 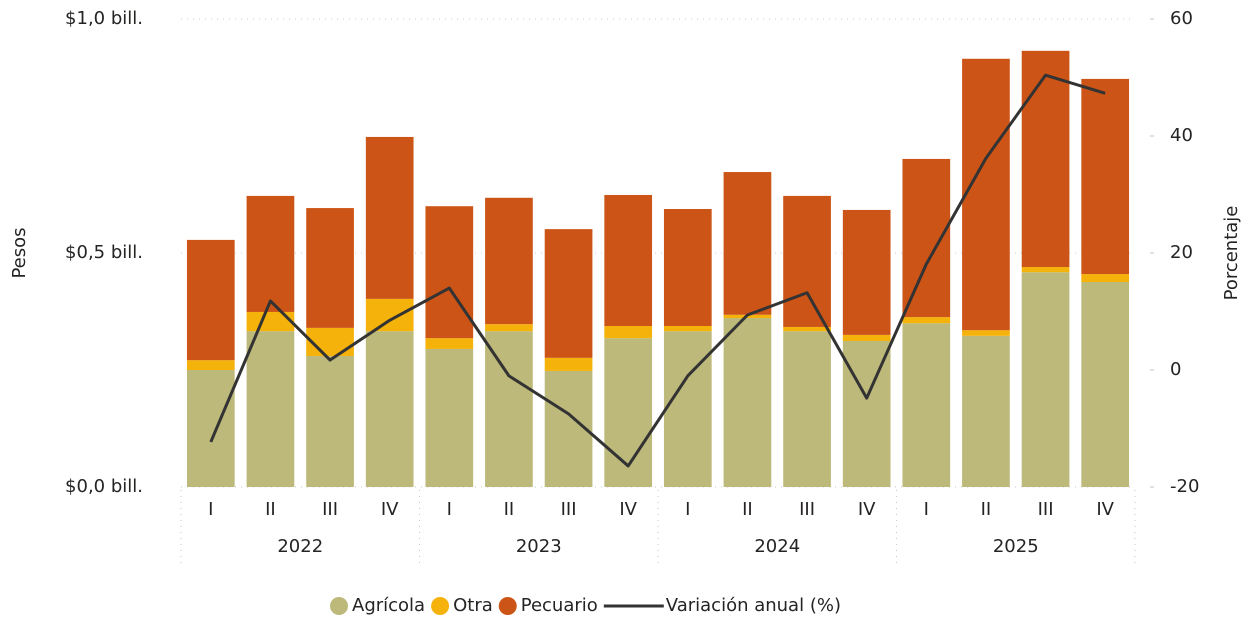 I want to click on y2-tick-label: 20, so click(x=1181, y=252).